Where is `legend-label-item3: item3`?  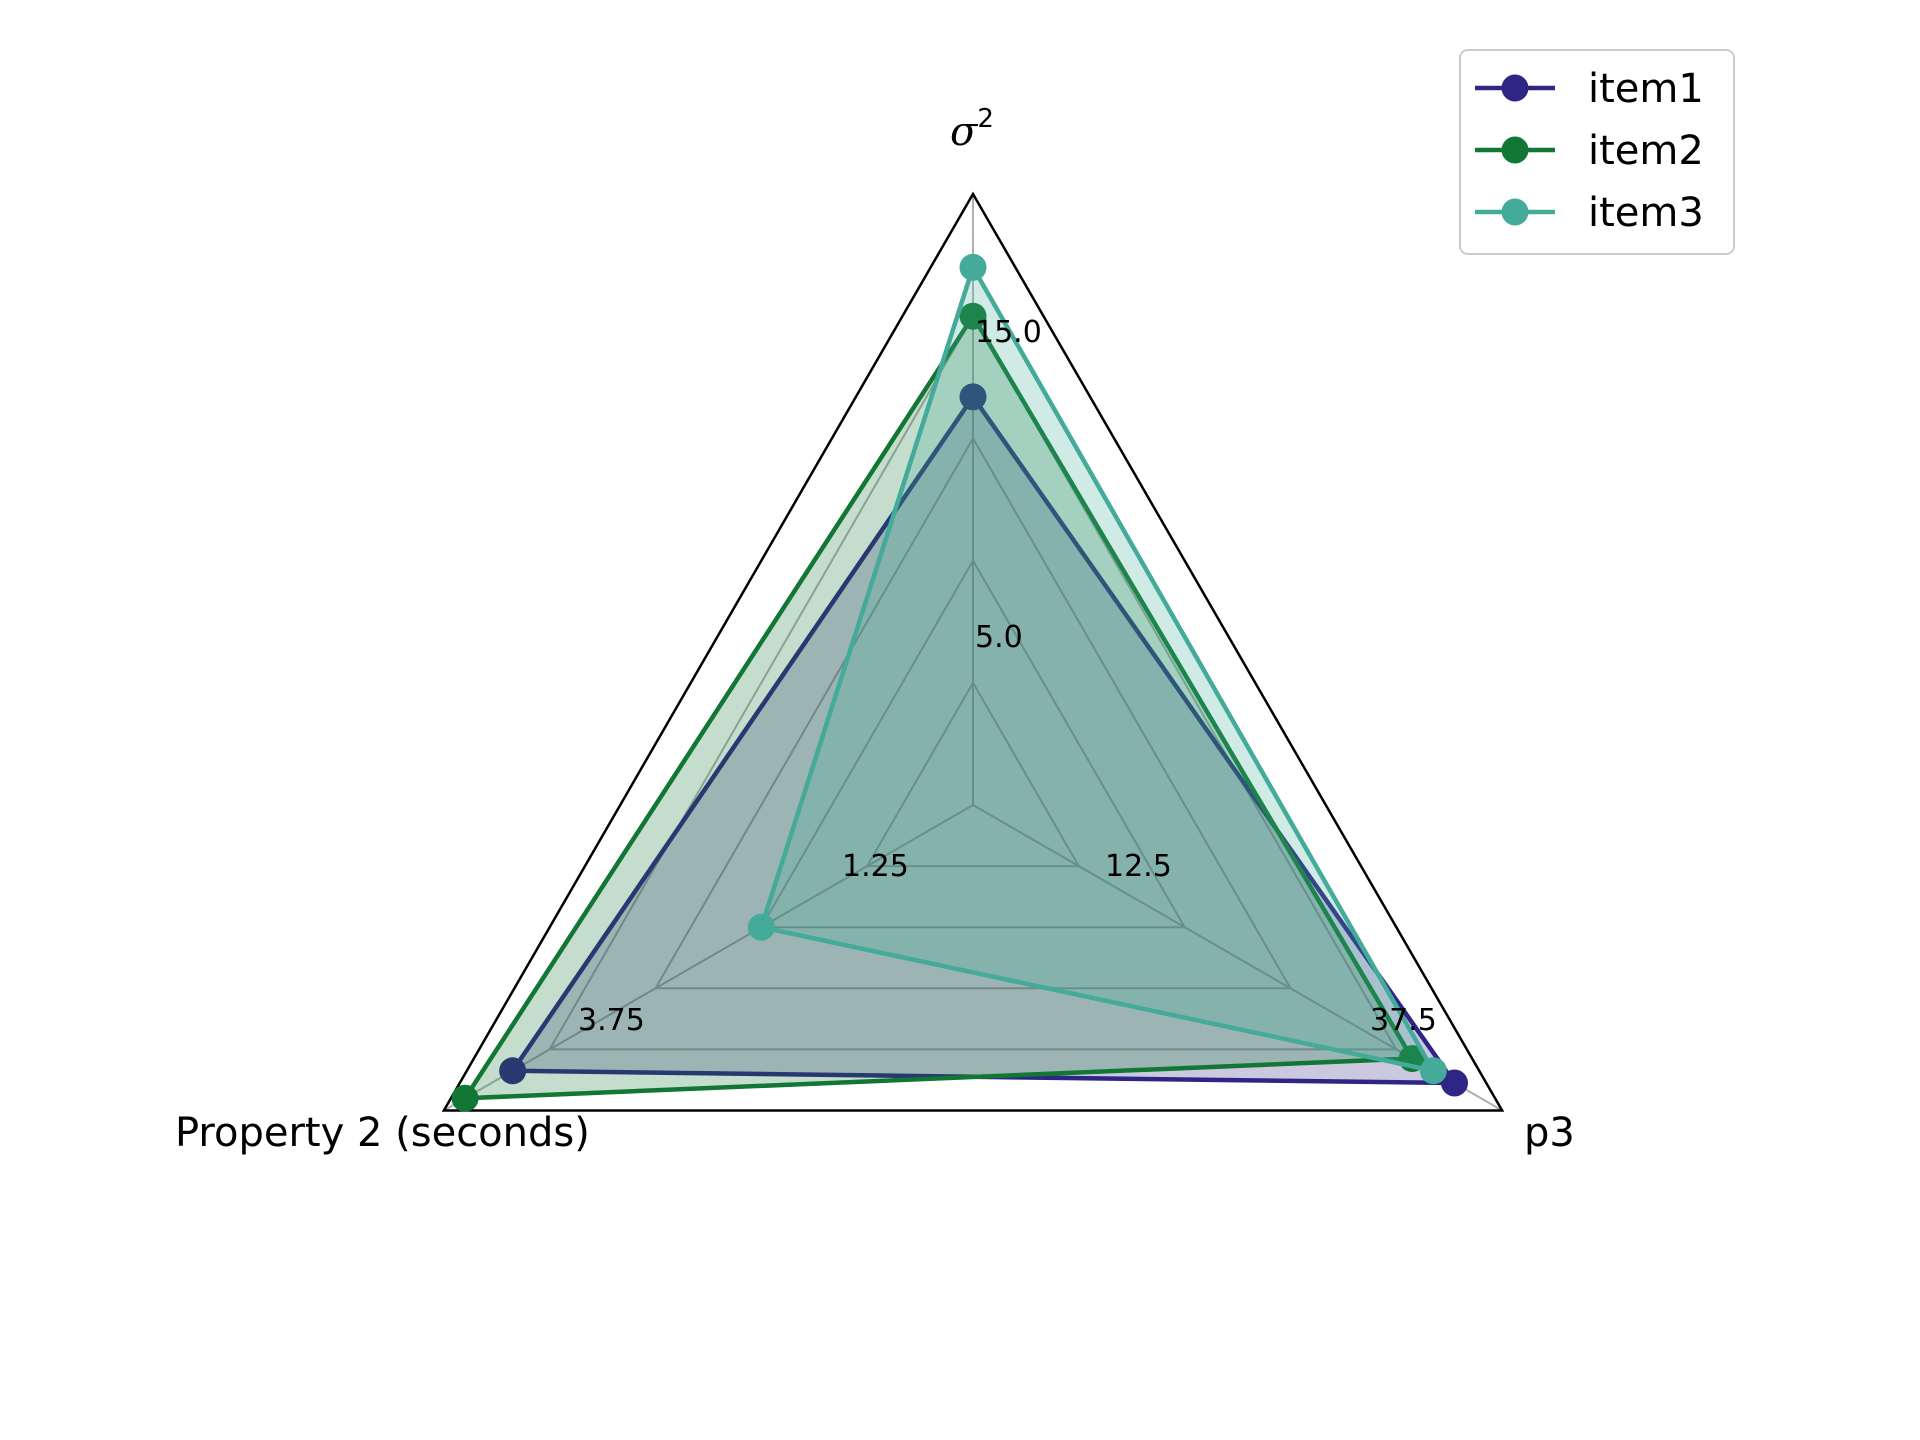
legend-label-item3: item3 is located at coordinates (1646, 213).